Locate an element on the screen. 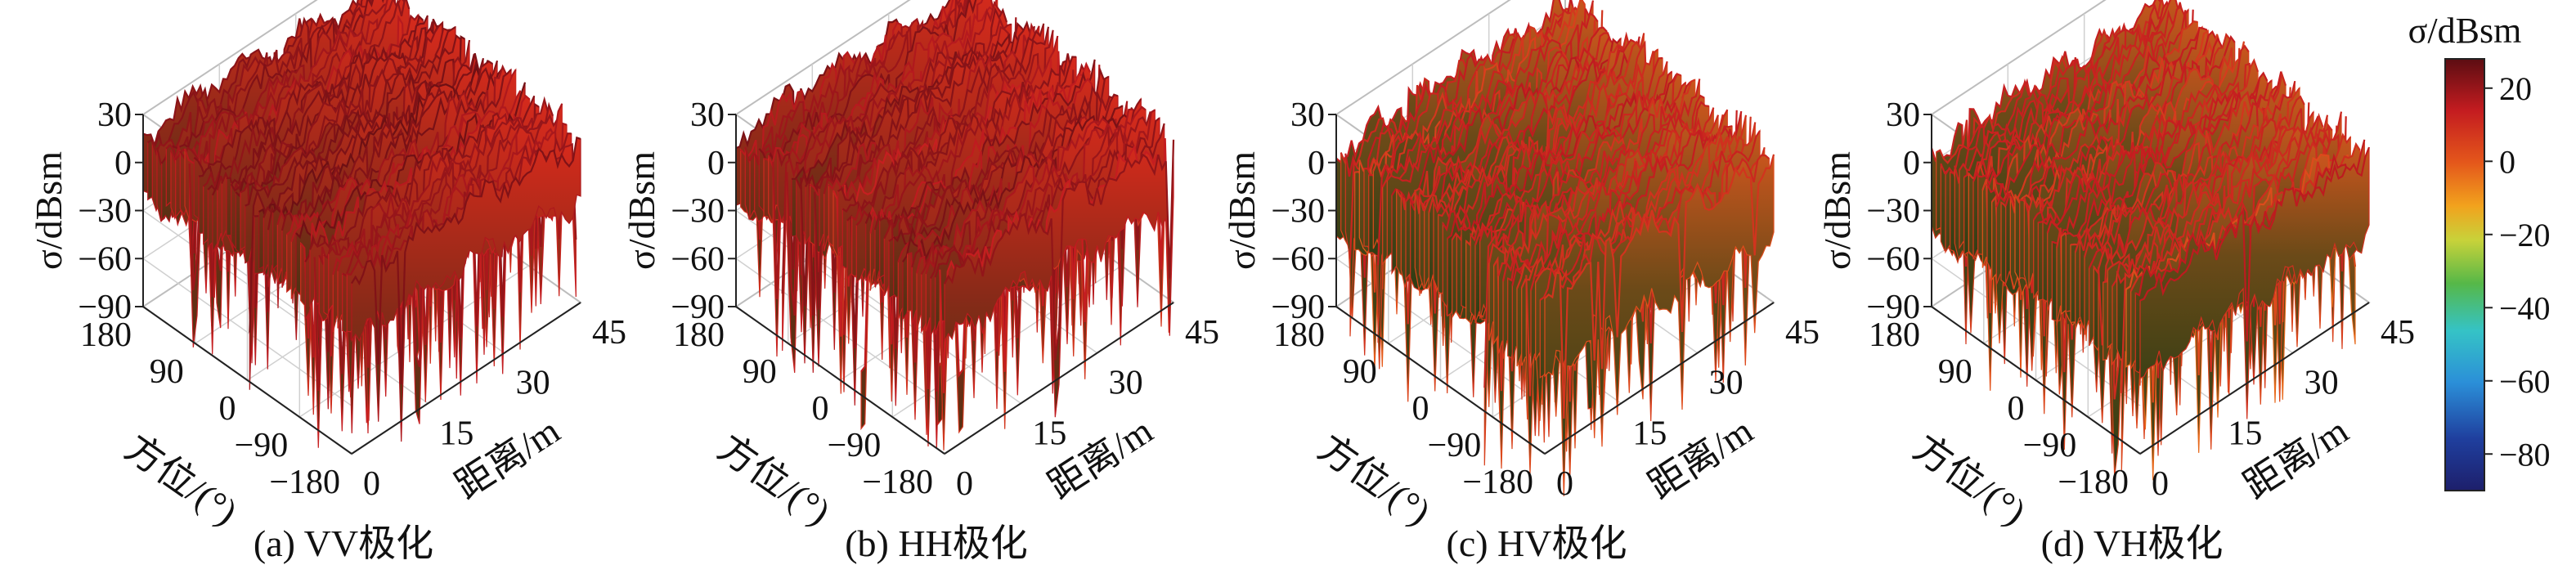 Image resolution: width=2576 pixels, height=574 pixels. colorbar-tick-label: −60 is located at coordinates (2525, 381).